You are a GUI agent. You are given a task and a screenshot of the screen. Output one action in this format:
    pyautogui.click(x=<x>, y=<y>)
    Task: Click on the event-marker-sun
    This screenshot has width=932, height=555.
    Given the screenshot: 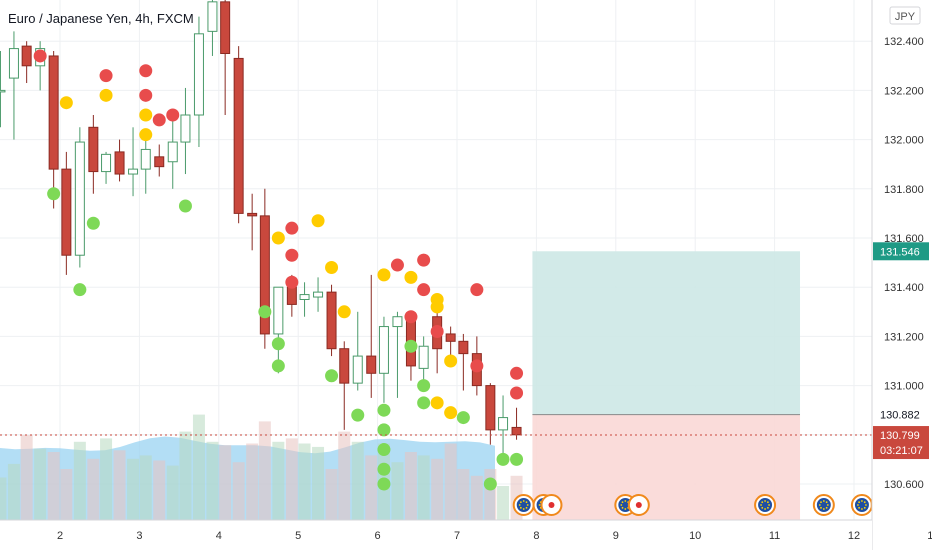 What is the action you would take?
    pyautogui.click(x=551, y=505)
    